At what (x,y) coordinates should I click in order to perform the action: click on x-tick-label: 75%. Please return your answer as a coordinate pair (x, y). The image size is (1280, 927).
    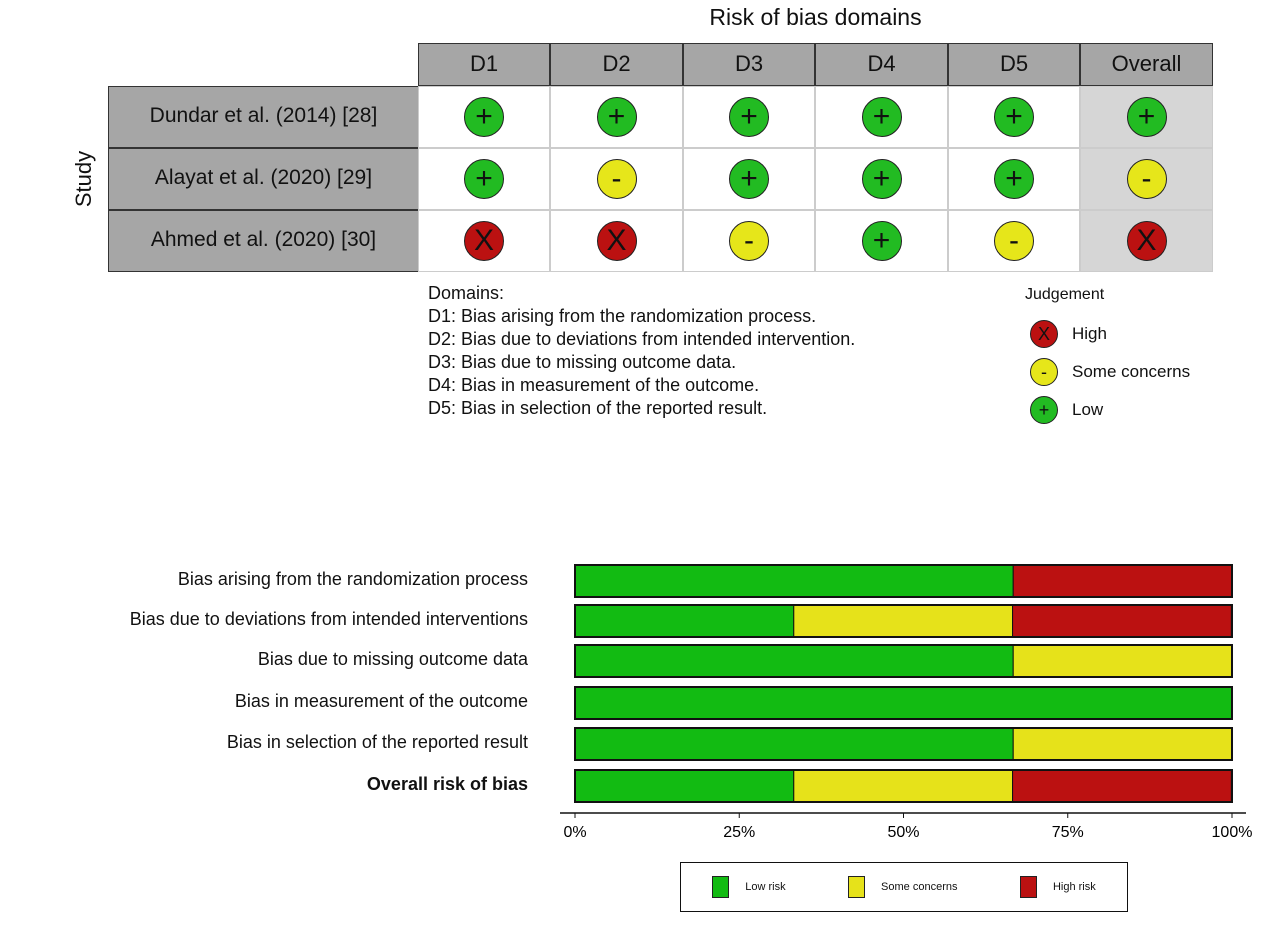
    Looking at the image, I should click on (1068, 832).